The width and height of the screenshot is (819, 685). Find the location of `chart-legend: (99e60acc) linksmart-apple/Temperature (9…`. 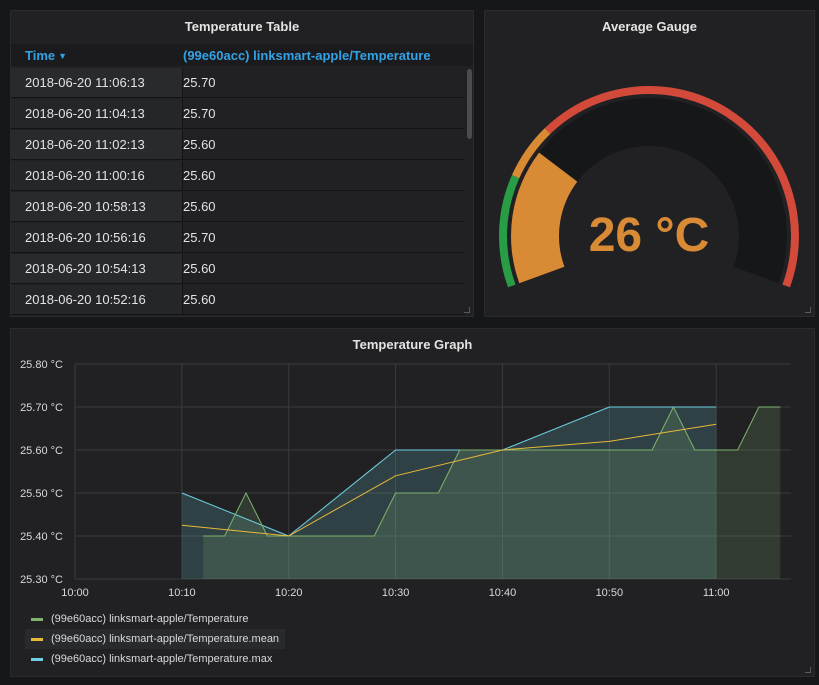

chart-legend: (99e60acc) linksmart-apple/Temperature (9… is located at coordinates (155, 639).